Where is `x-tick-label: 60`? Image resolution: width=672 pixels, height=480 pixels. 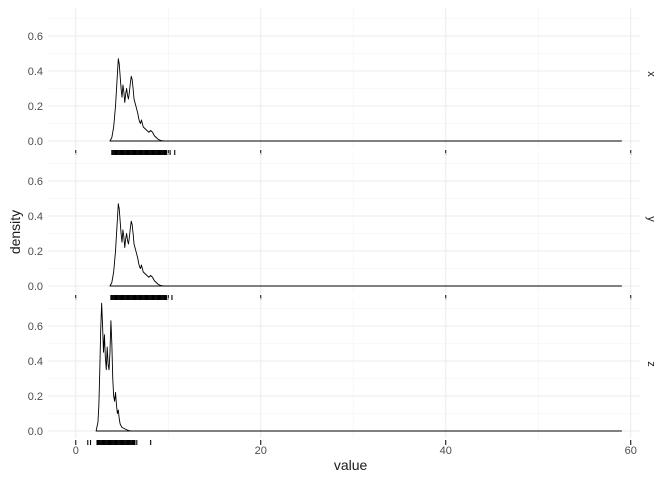 x-tick-label: 60 is located at coordinates (631, 451).